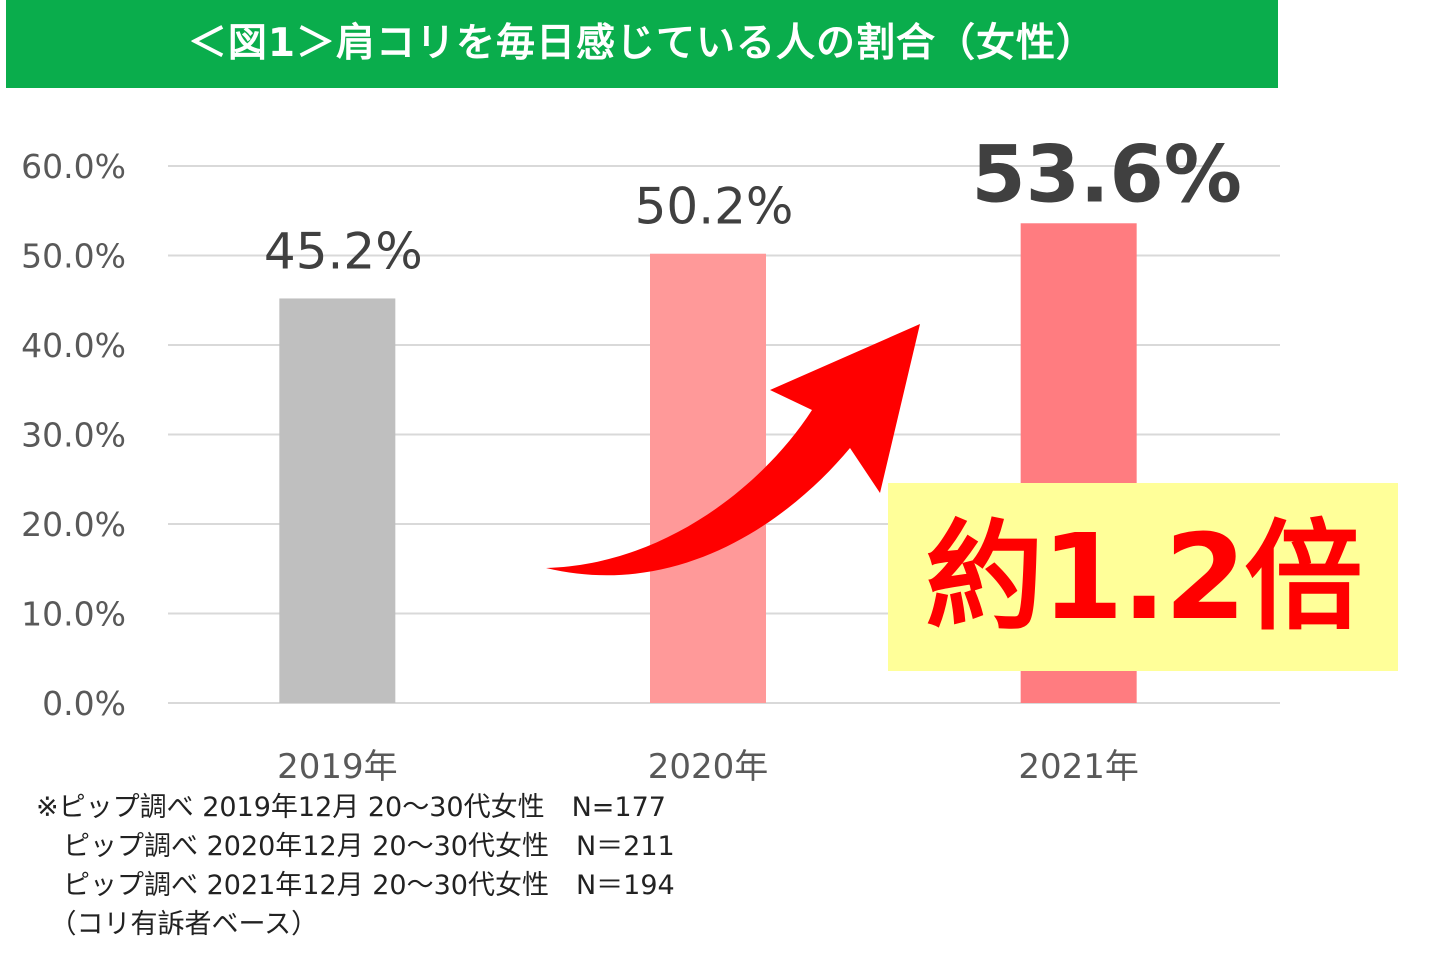 The height and width of the screenshot is (964, 1438). I want to click on y-tick-label: 40.0%, so click(73, 345).